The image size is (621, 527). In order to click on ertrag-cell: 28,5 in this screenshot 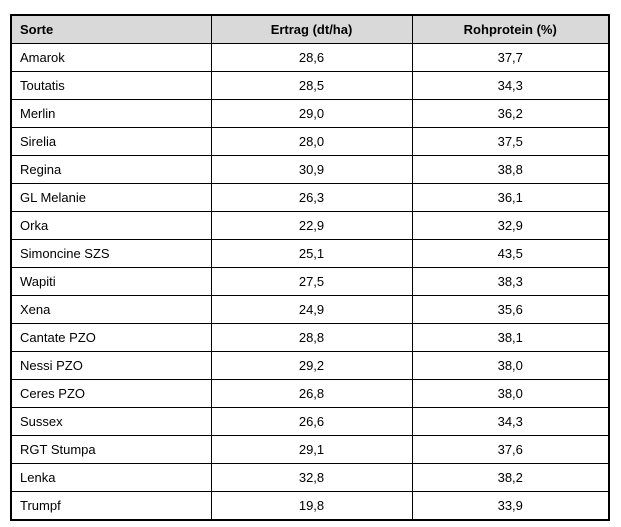, I will do `click(311, 85)`.